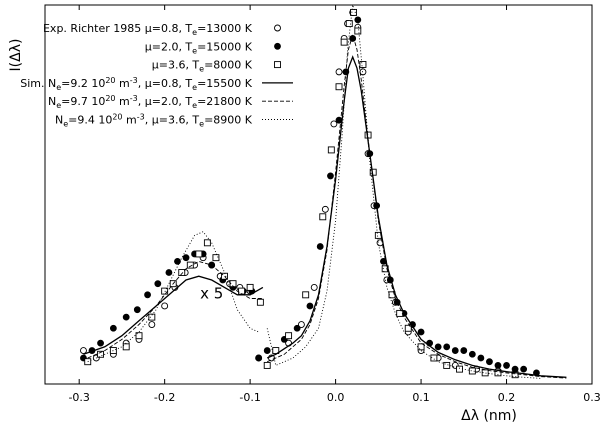 Image resolution: width=600 pixels, height=429 pixels. What do you see at coordinates (83, 101) in the screenshot?
I see `legend-label-part: =9.7 10` at bounding box center [83, 101].